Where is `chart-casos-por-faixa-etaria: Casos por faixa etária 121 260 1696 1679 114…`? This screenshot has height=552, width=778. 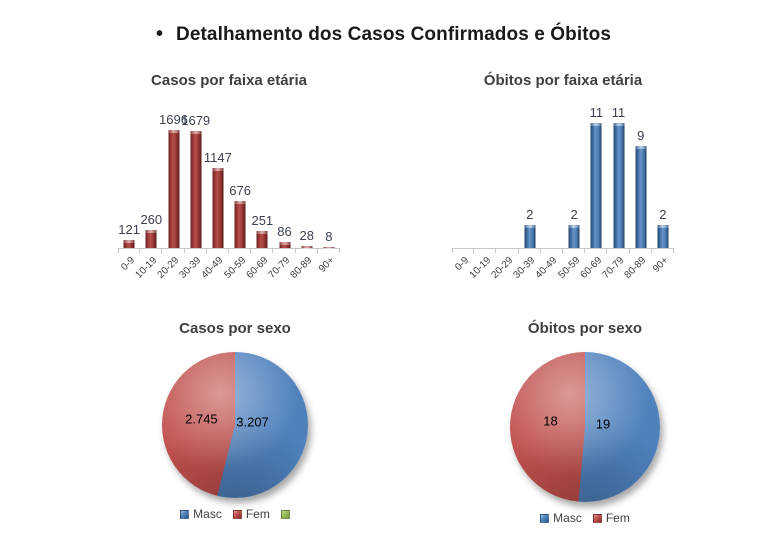
chart-casos-por-faixa-etaria: Casos por faixa etária 121 260 1696 1679 114… is located at coordinates (229, 184).